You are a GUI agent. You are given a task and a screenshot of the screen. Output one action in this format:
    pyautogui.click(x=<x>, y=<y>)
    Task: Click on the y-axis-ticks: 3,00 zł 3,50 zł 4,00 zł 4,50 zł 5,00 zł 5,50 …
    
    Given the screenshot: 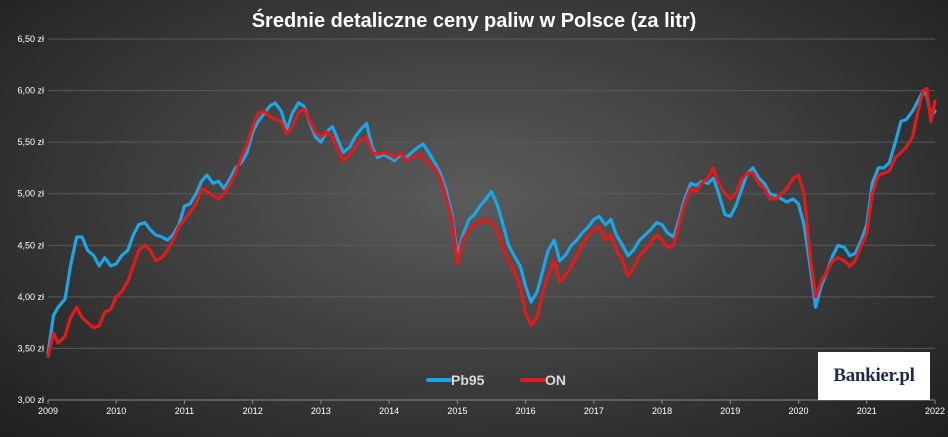 What is the action you would take?
    pyautogui.click(x=30, y=219)
    